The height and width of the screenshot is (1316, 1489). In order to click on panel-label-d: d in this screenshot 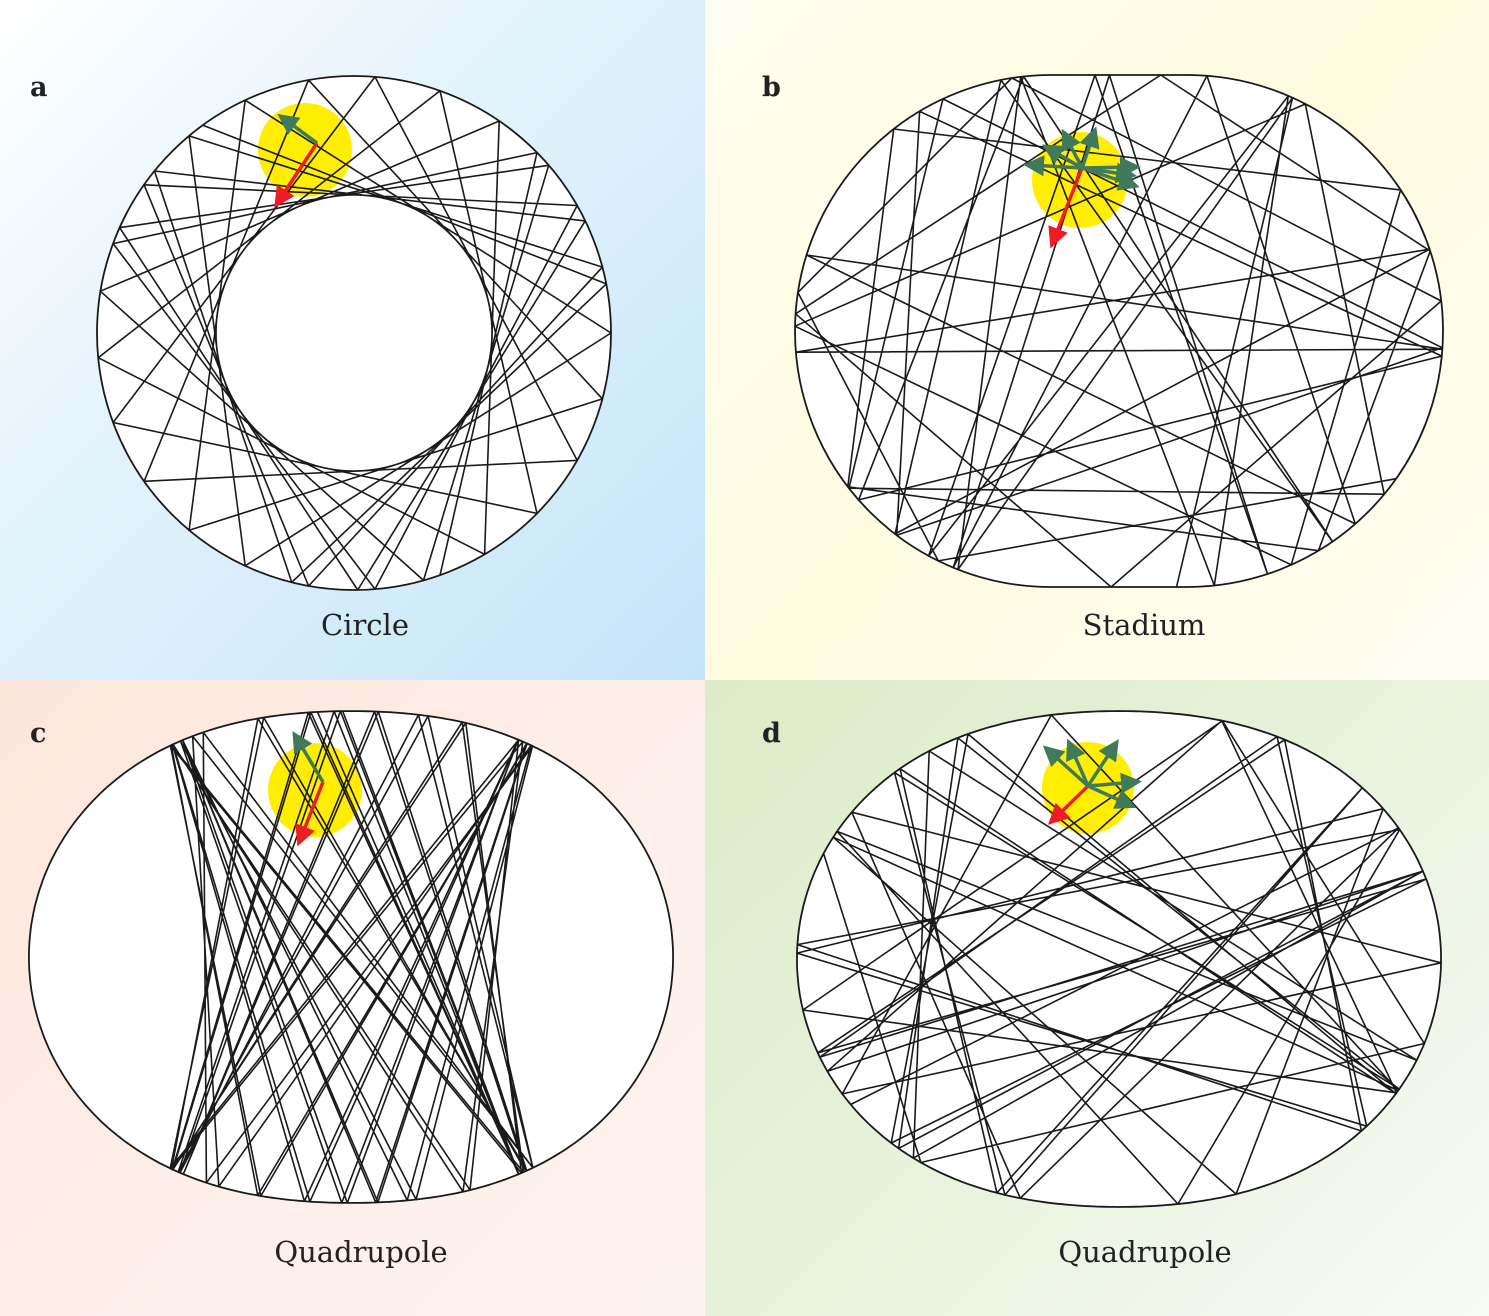, I will do `click(771, 733)`.